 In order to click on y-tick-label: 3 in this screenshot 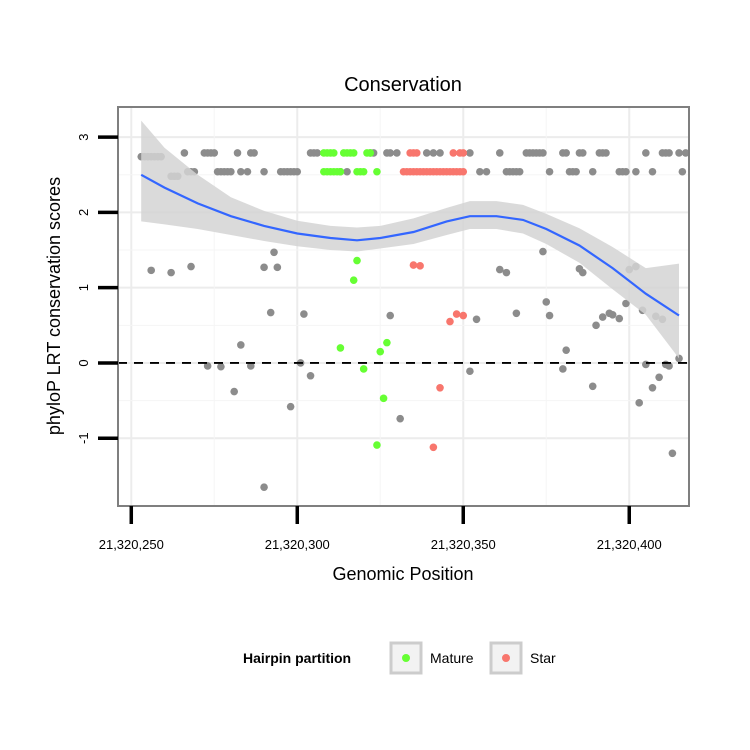, I will do `click(83, 136)`.